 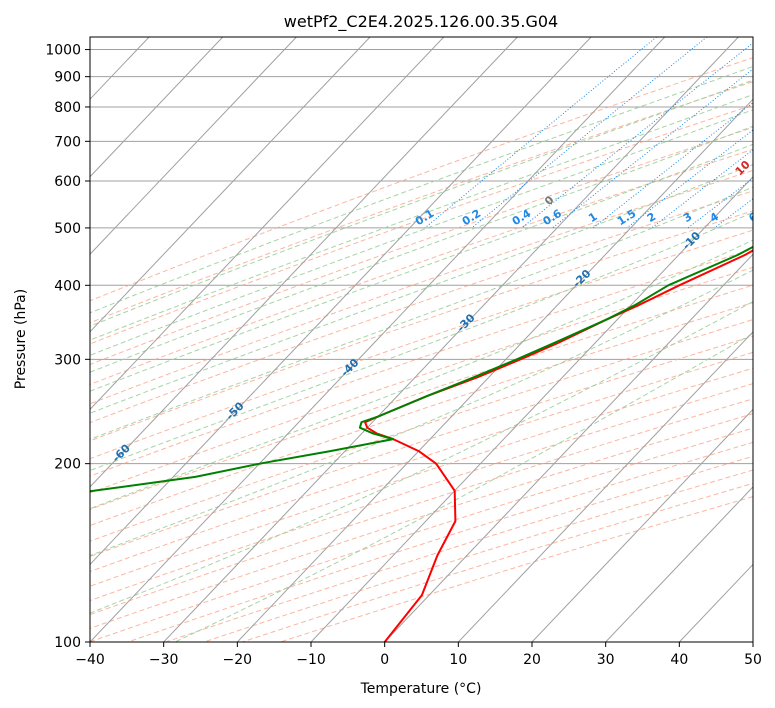 I want to click on y-tick-label: 200, so click(x=67, y=465).